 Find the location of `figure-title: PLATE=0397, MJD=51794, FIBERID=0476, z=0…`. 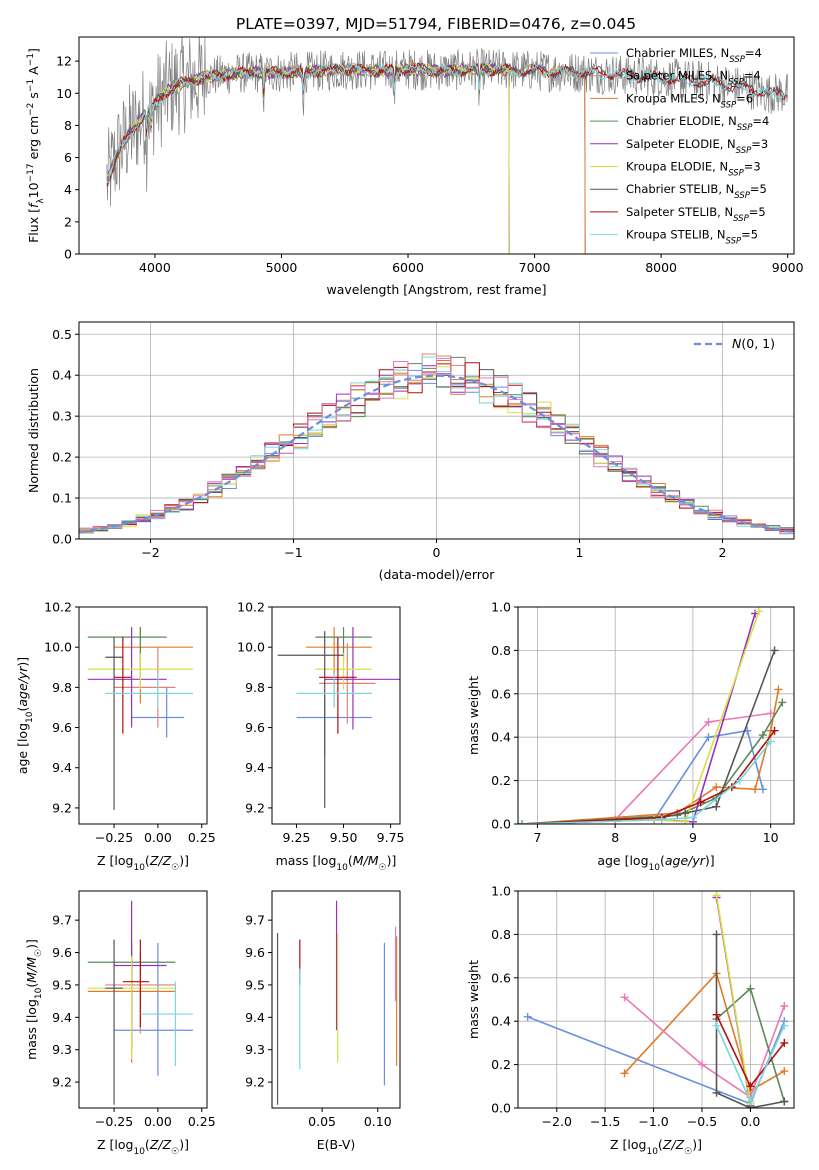

figure-title: PLATE=0397, MJD=51794, FIBERID=0476, z=0… is located at coordinates (436, 24).